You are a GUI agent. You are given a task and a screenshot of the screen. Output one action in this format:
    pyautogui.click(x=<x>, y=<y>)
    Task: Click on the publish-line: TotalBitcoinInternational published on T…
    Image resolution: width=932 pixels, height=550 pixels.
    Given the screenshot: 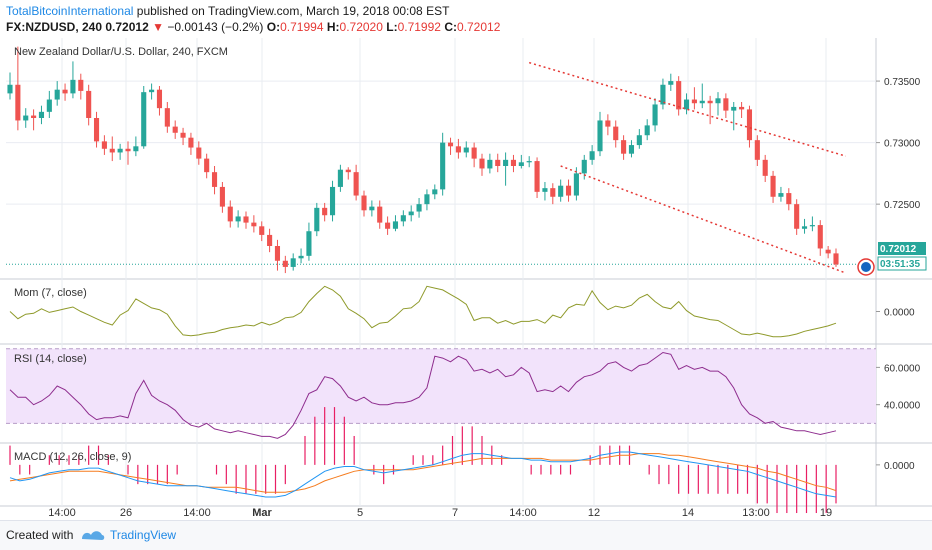 What is the action you would take?
    pyautogui.click(x=227, y=11)
    